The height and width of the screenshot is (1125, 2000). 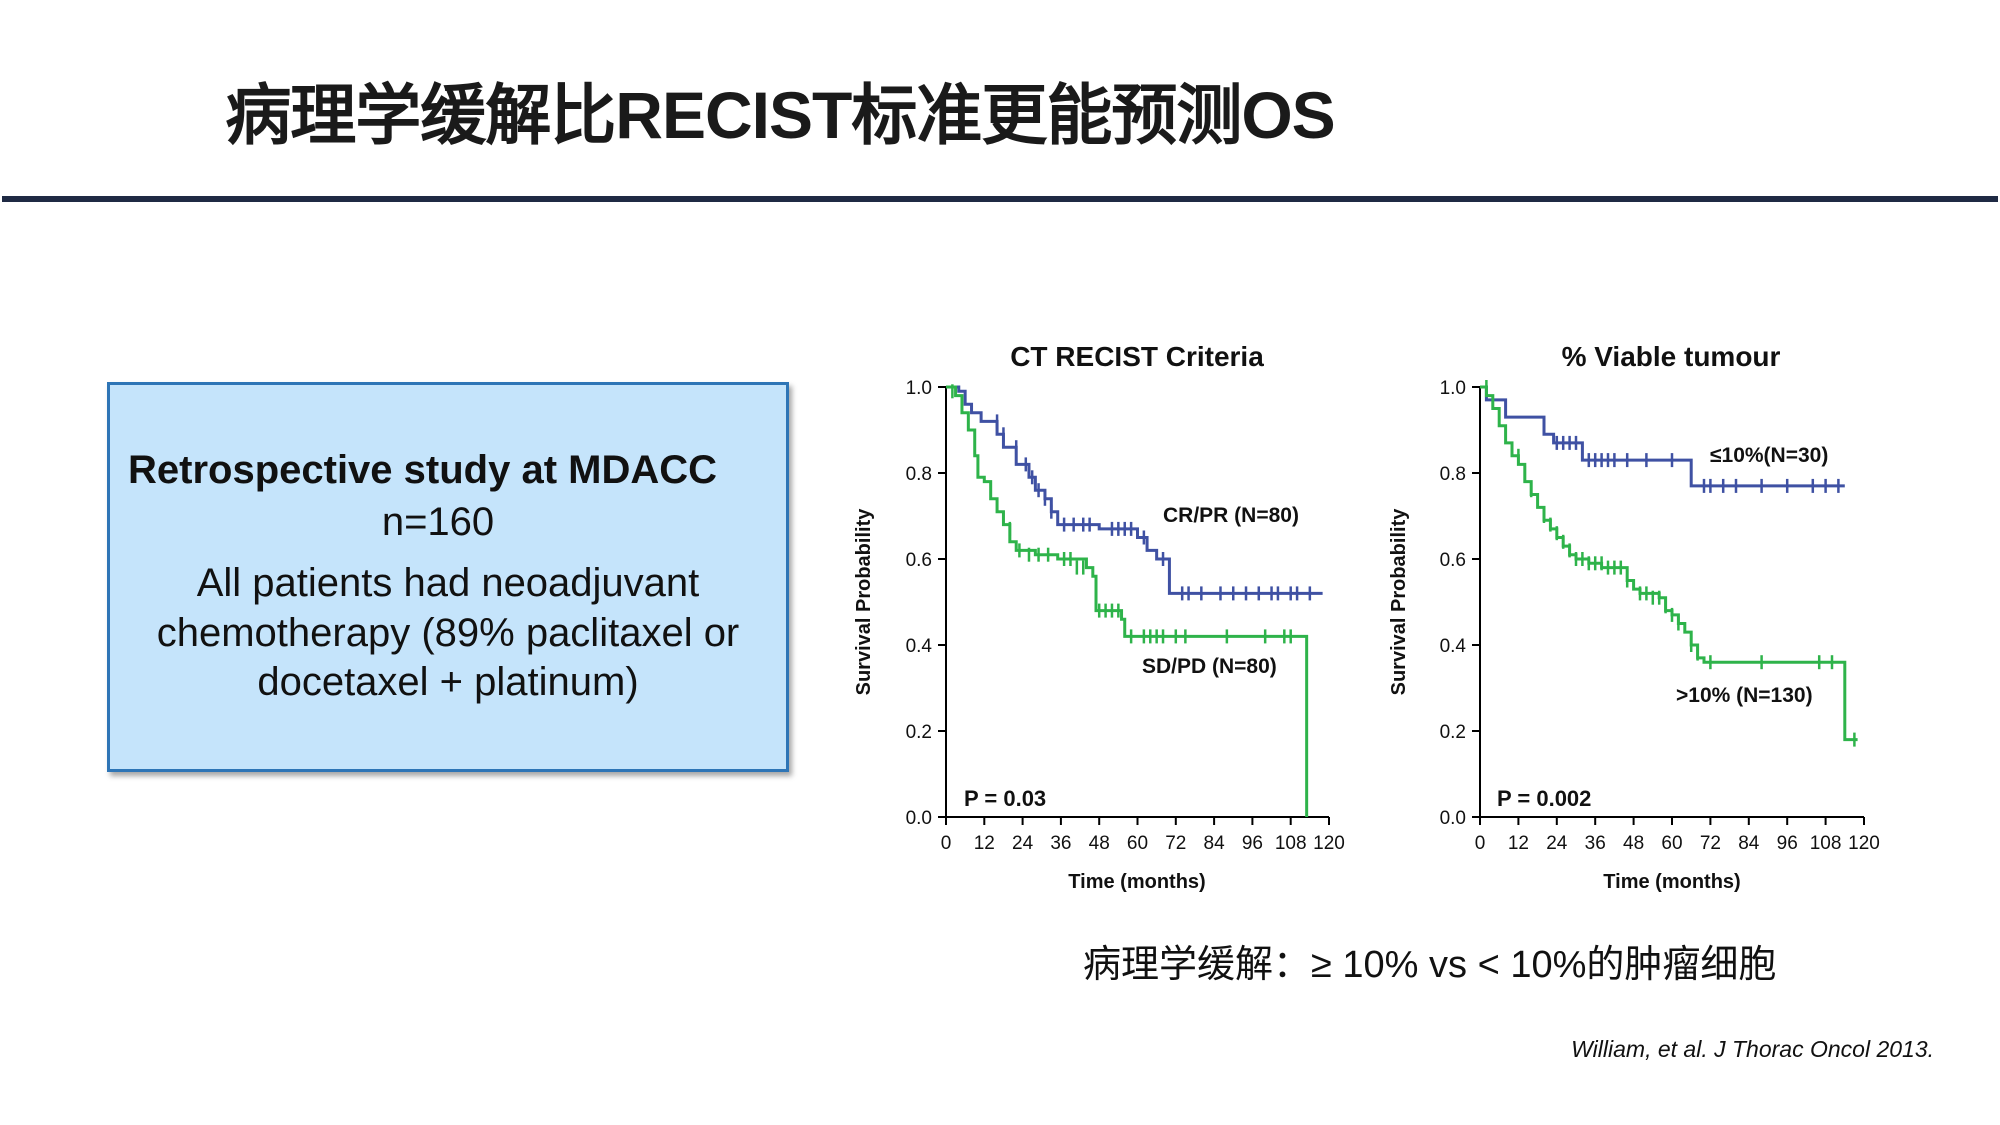 What do you see at coordinates (448, 682) in the screenshot?
I see `study-description-line-3: docetaxel + platinum)` at bounding box center [448, 682].